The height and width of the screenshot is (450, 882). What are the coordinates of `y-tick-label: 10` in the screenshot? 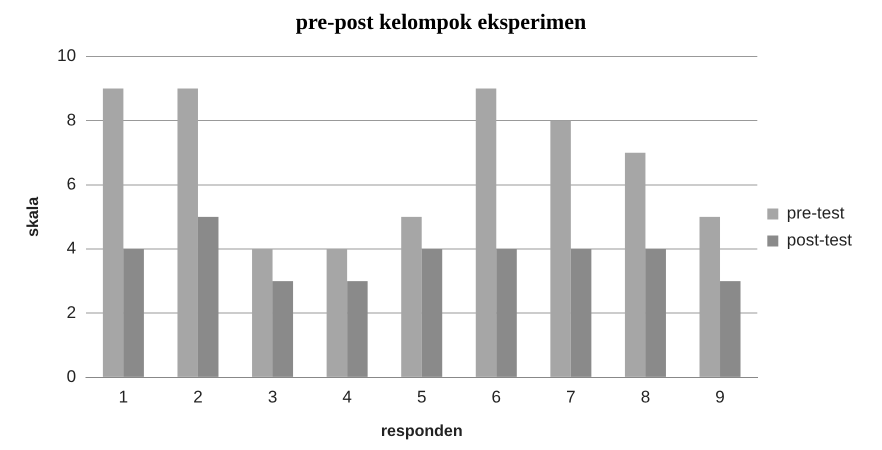 It's located at (66, 56).